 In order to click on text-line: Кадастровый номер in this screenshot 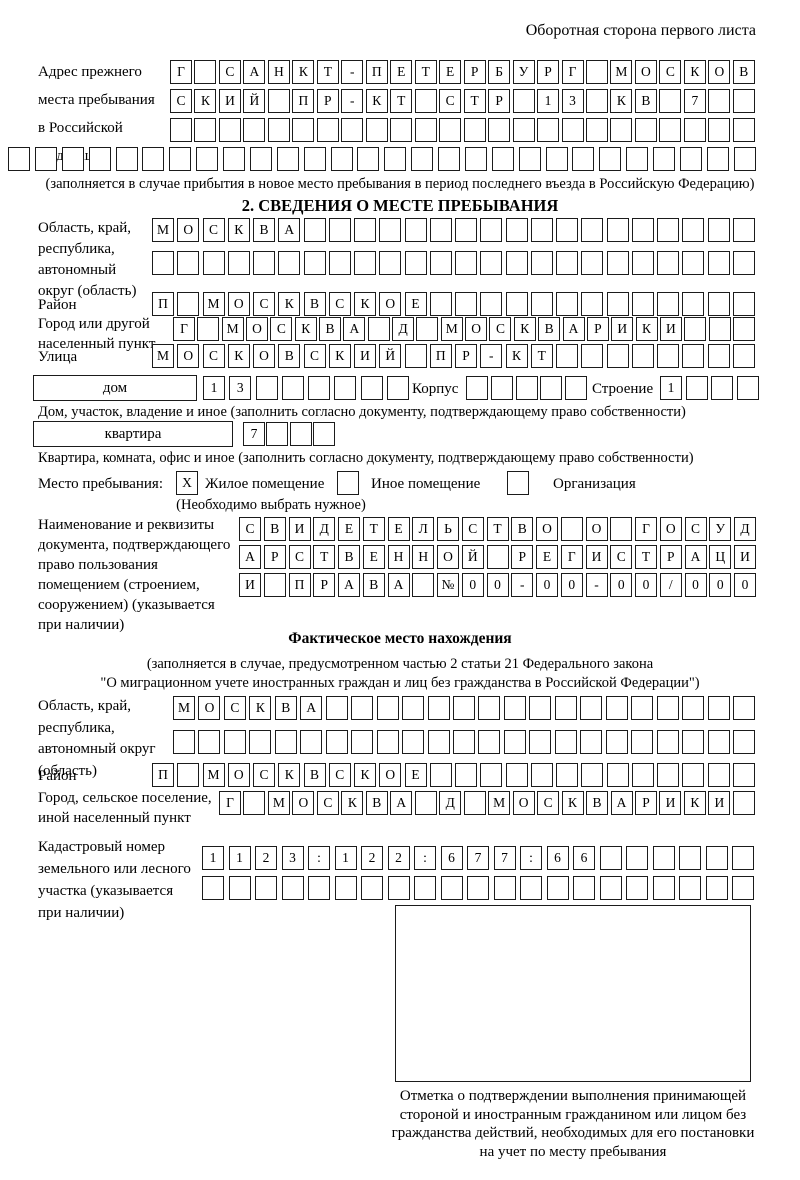, I will do `click(101, 847)`.